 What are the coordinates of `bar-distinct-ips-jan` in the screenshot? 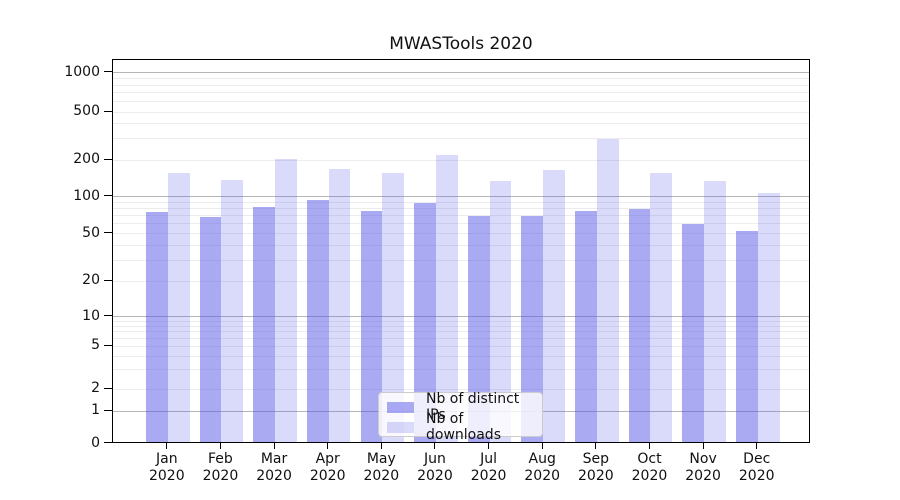 It's located at (157, 327).